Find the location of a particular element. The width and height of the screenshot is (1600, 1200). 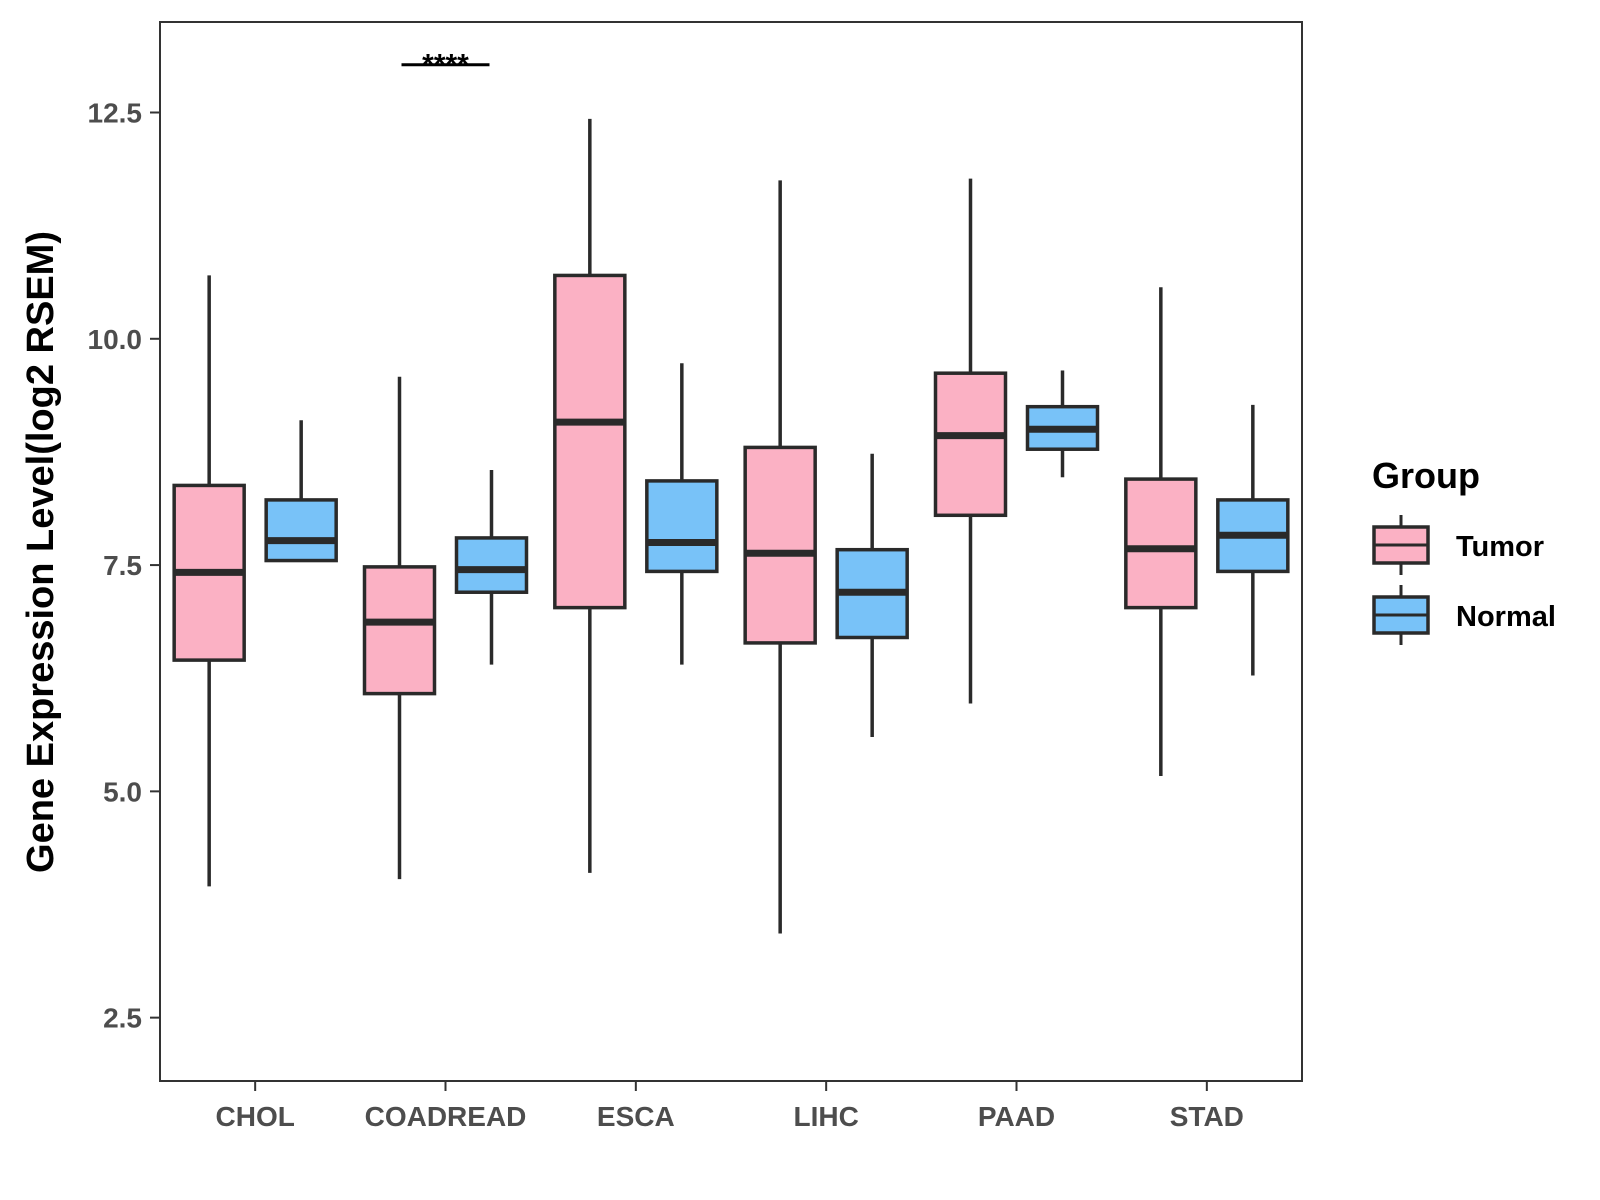

legend-label: Tumor is located at coordinates (1500, 547).